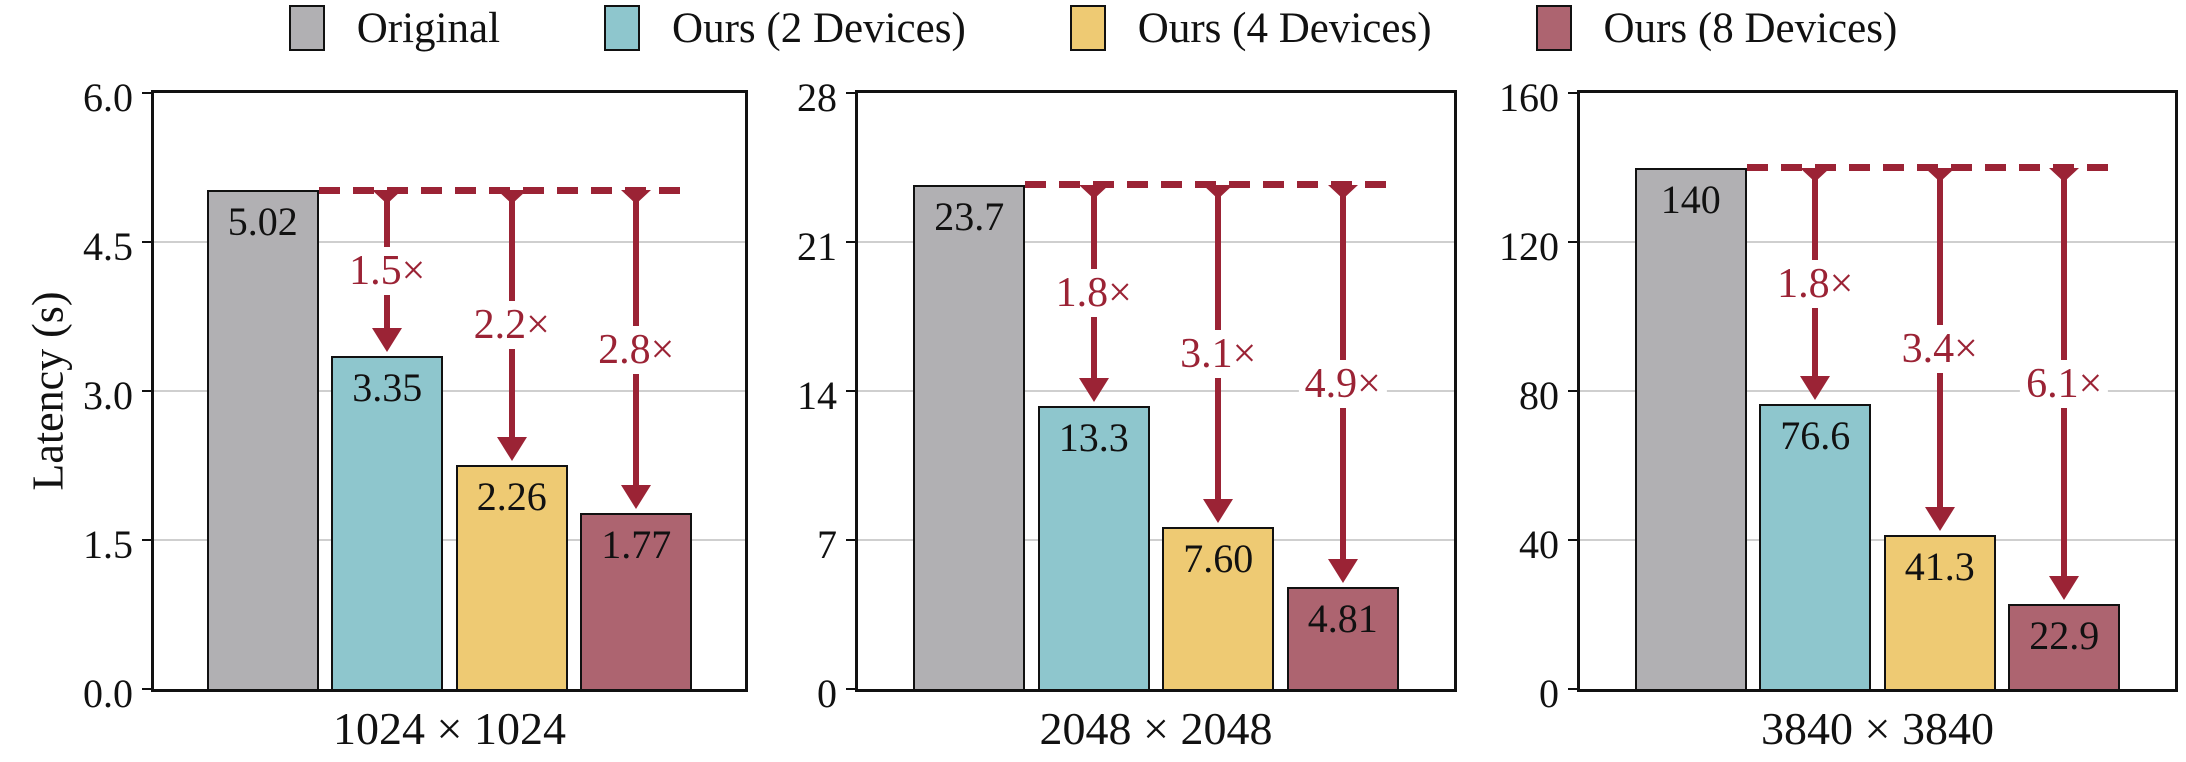 Image resolution: width=2186 pixels, height=762 pixels. What do you see at coordinates (1750, 28) in the screenshot?
I see `legend-label: Ours (8 Devices)` at bounding box center [1750, 28].